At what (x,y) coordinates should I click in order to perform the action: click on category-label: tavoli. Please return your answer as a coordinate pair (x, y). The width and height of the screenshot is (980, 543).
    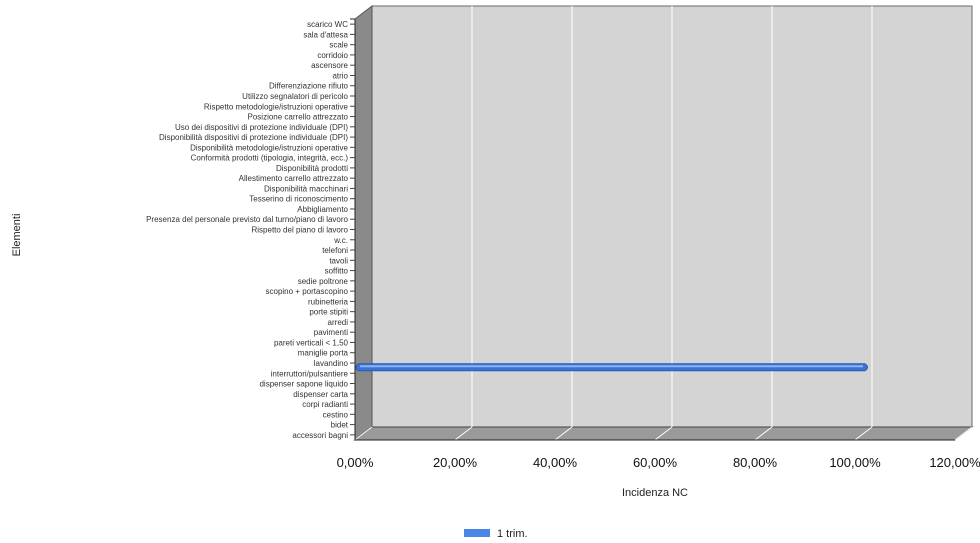
    Looking at the image, I should click on (338, 260).